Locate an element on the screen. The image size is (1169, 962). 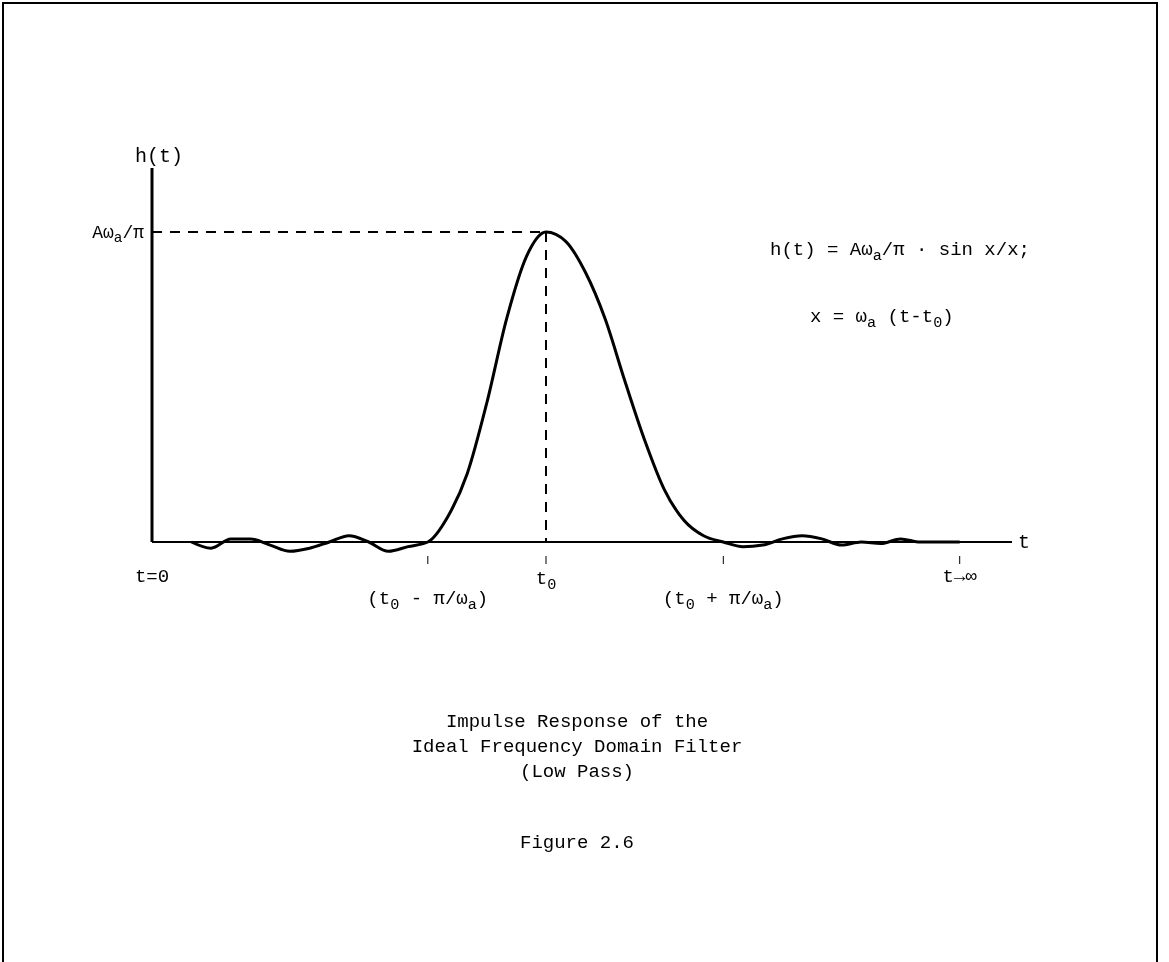
x-tick-label: t$_{0}$ is located at coordinates (546, 581).